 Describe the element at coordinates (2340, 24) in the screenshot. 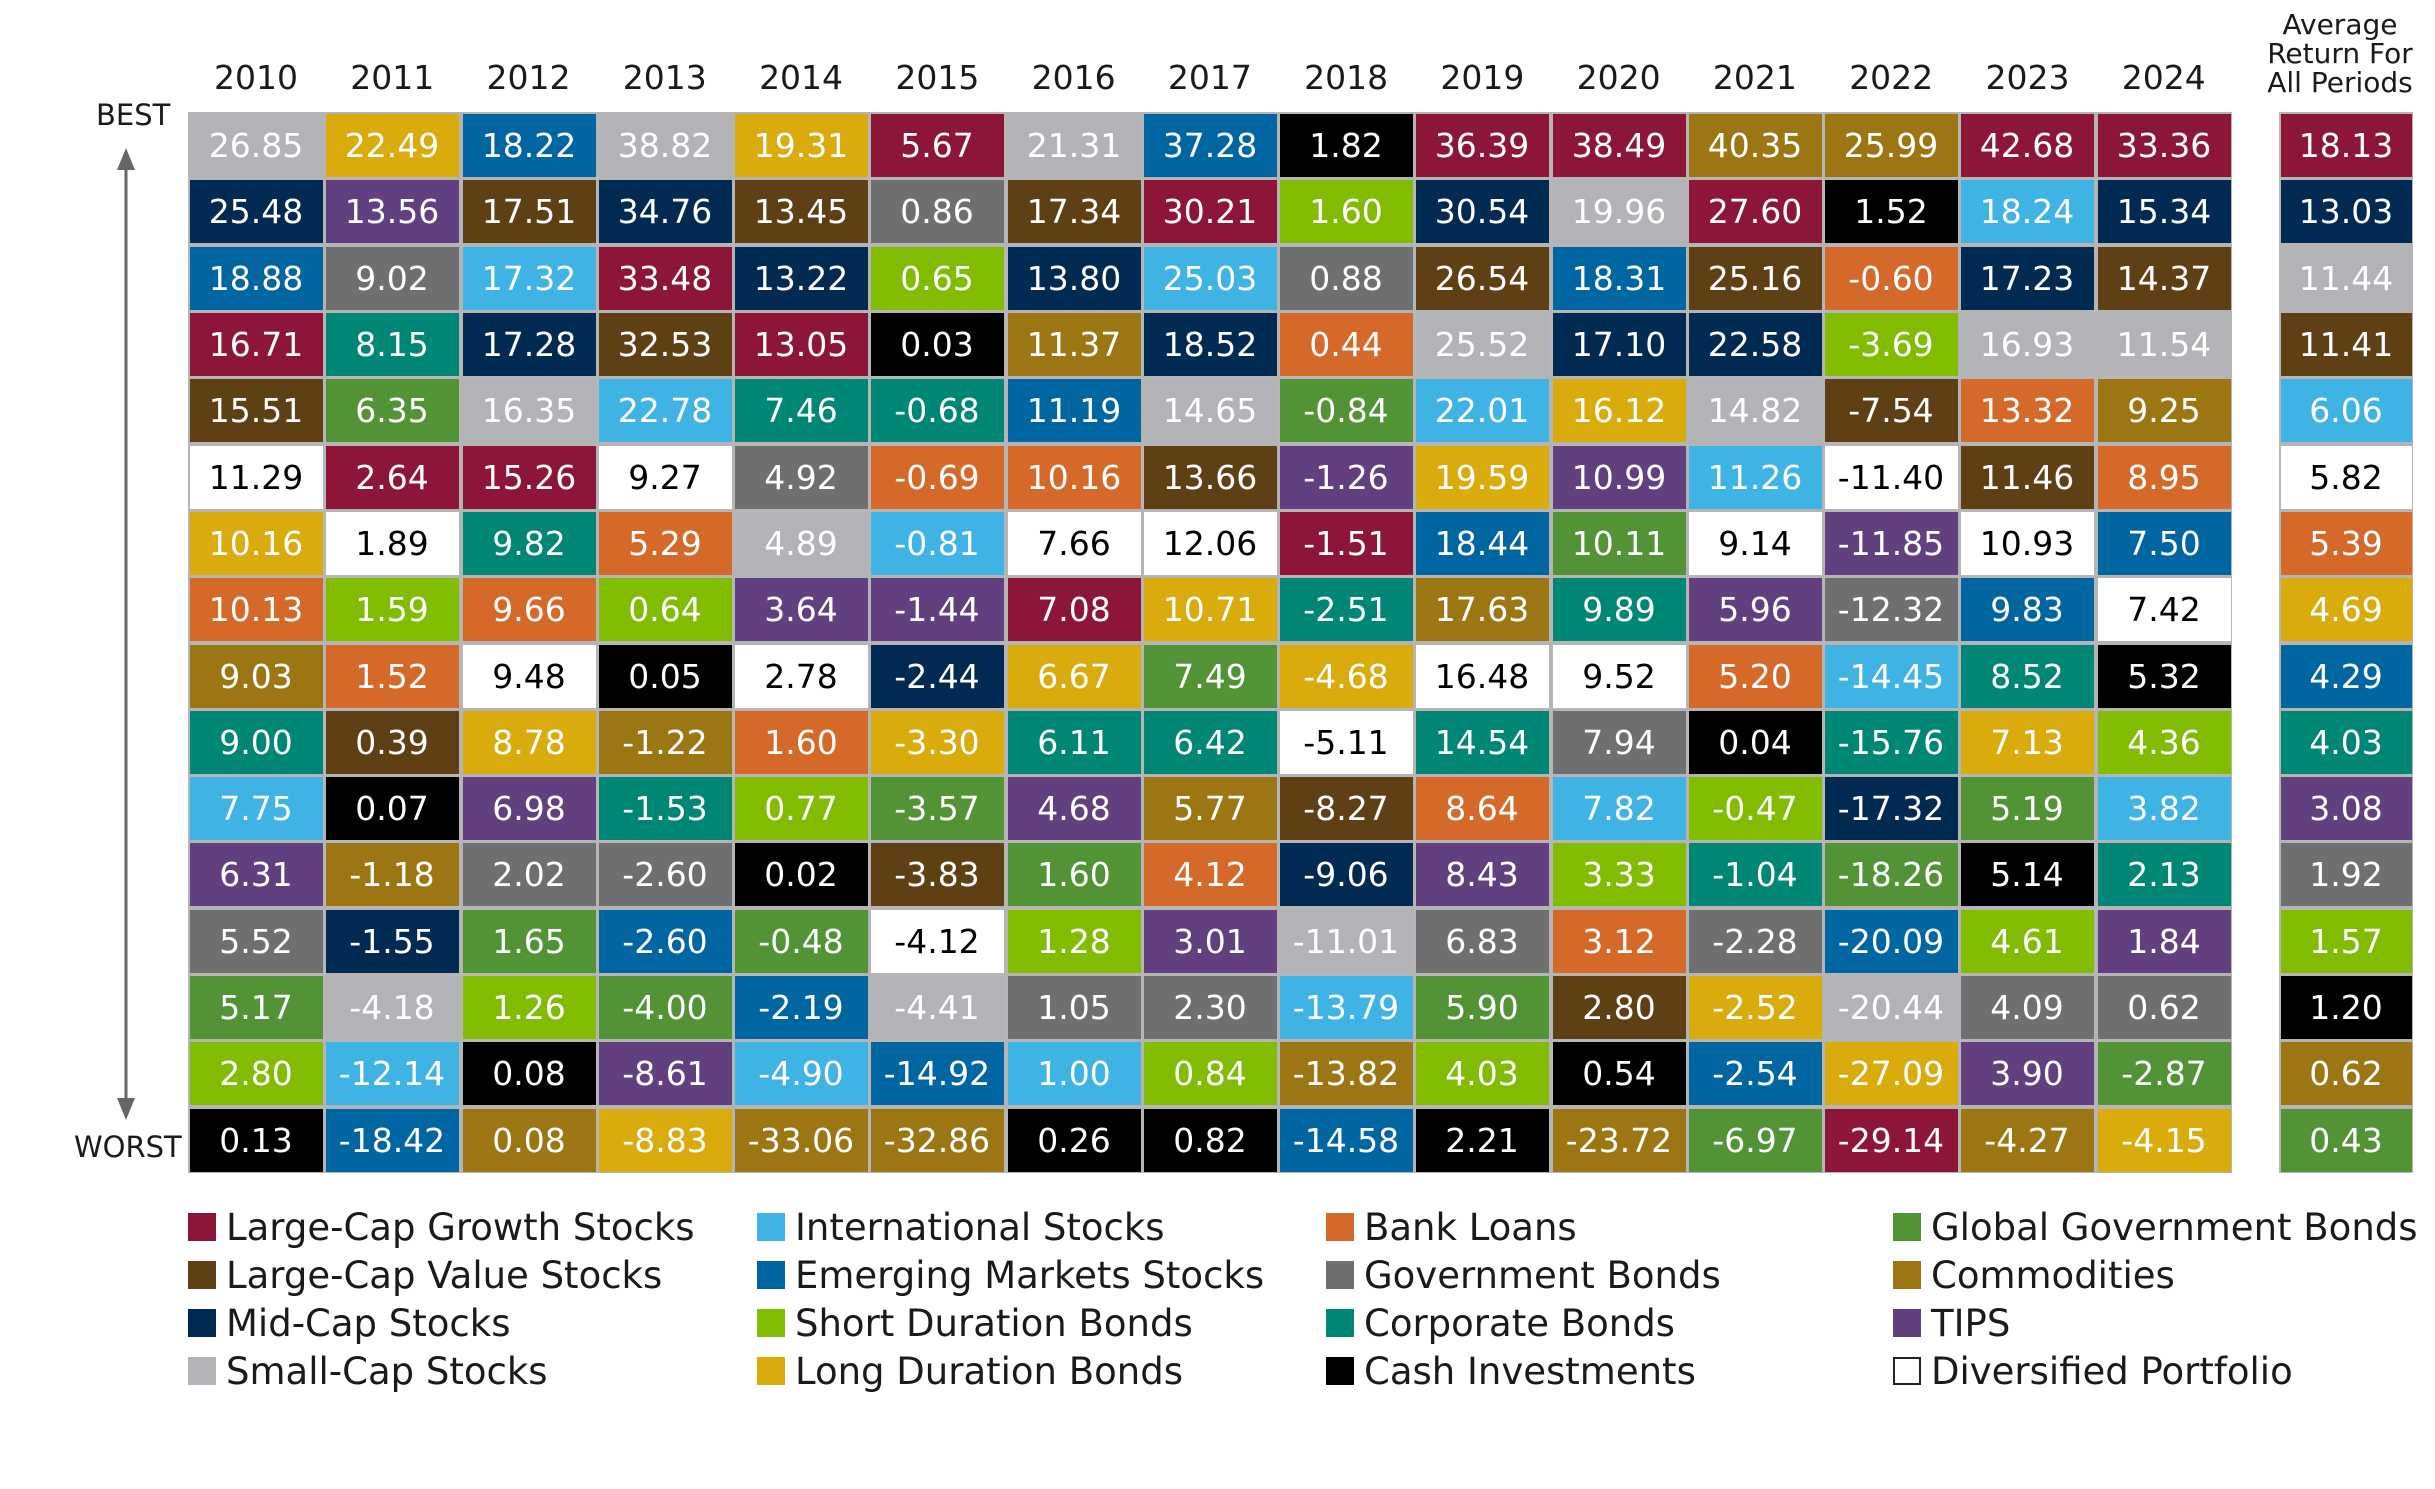

I see `average-header-line: Average` at that location.